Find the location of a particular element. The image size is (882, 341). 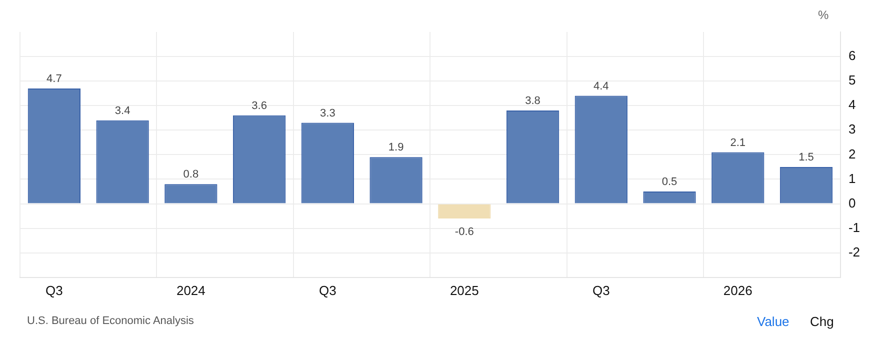

text: Chg is located at coordinates (822, 321).